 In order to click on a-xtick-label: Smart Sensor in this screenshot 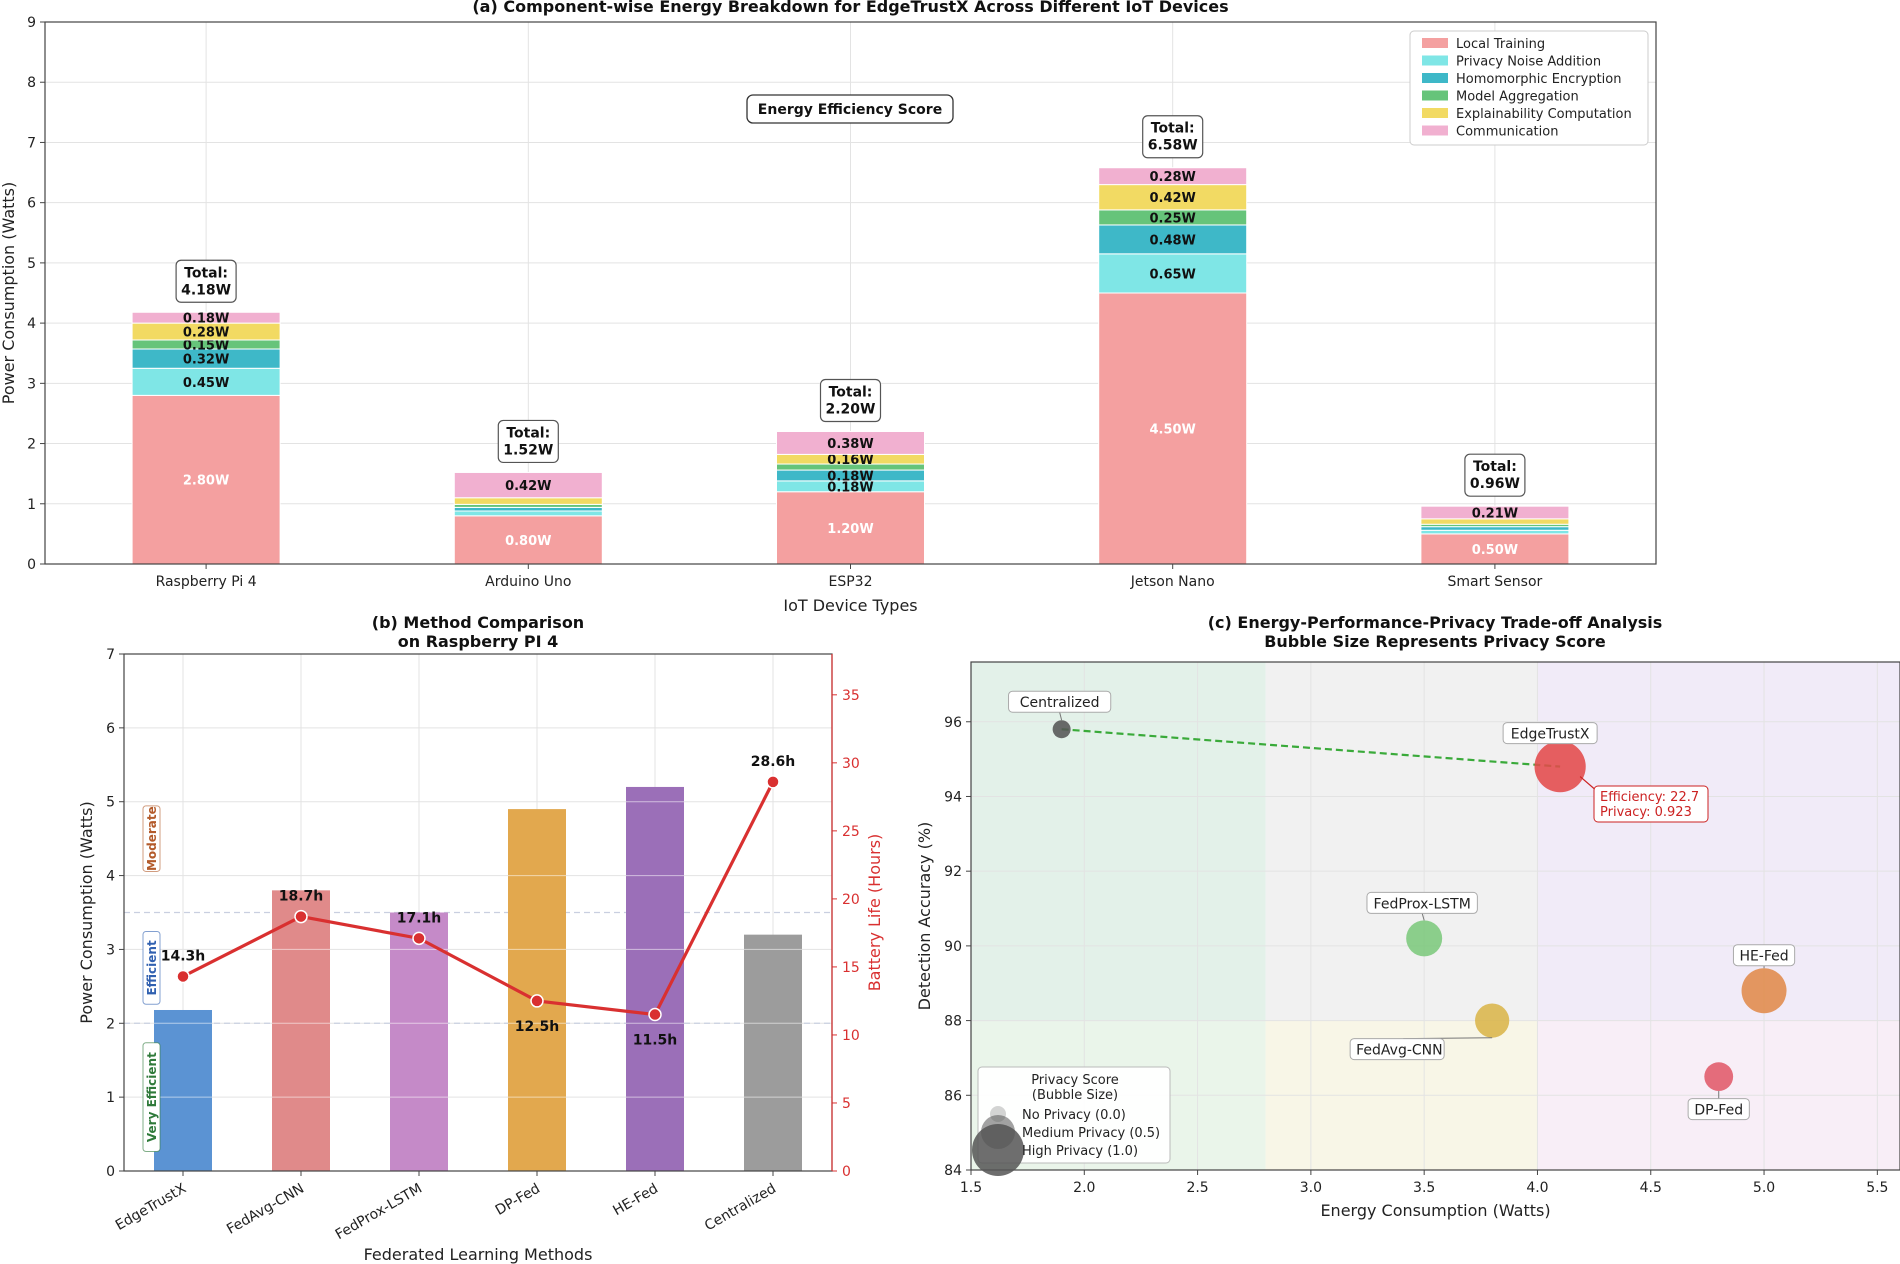, I will do `click(1495, 582)`.